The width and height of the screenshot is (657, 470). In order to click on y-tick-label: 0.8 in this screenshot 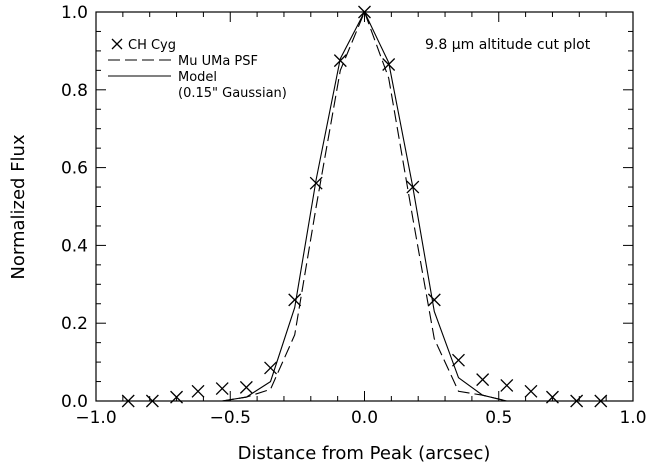, I will do `click(74, 91)`.